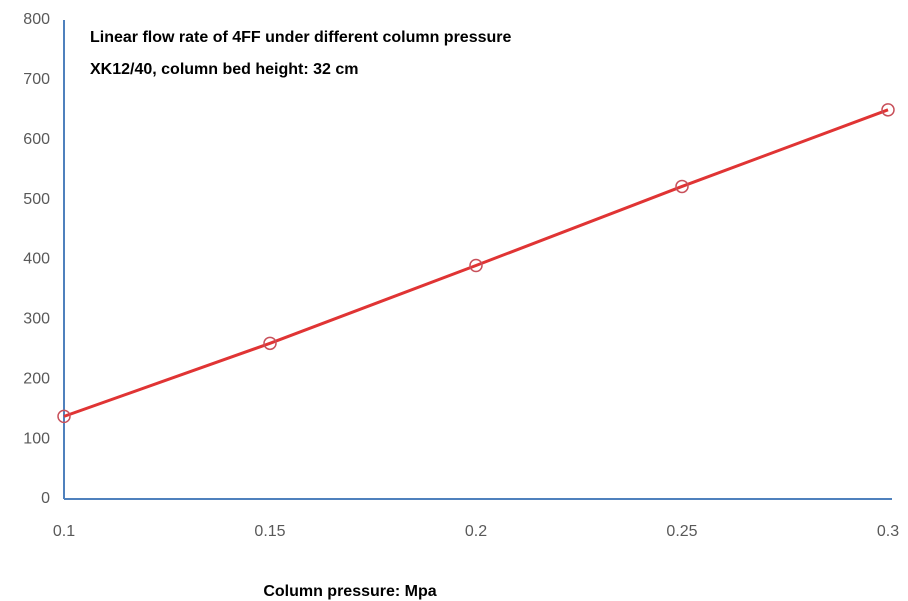 The width and height of the screenshot is (908, 601). I want to click on x-tick-label: 0.25, so click(681, 531).